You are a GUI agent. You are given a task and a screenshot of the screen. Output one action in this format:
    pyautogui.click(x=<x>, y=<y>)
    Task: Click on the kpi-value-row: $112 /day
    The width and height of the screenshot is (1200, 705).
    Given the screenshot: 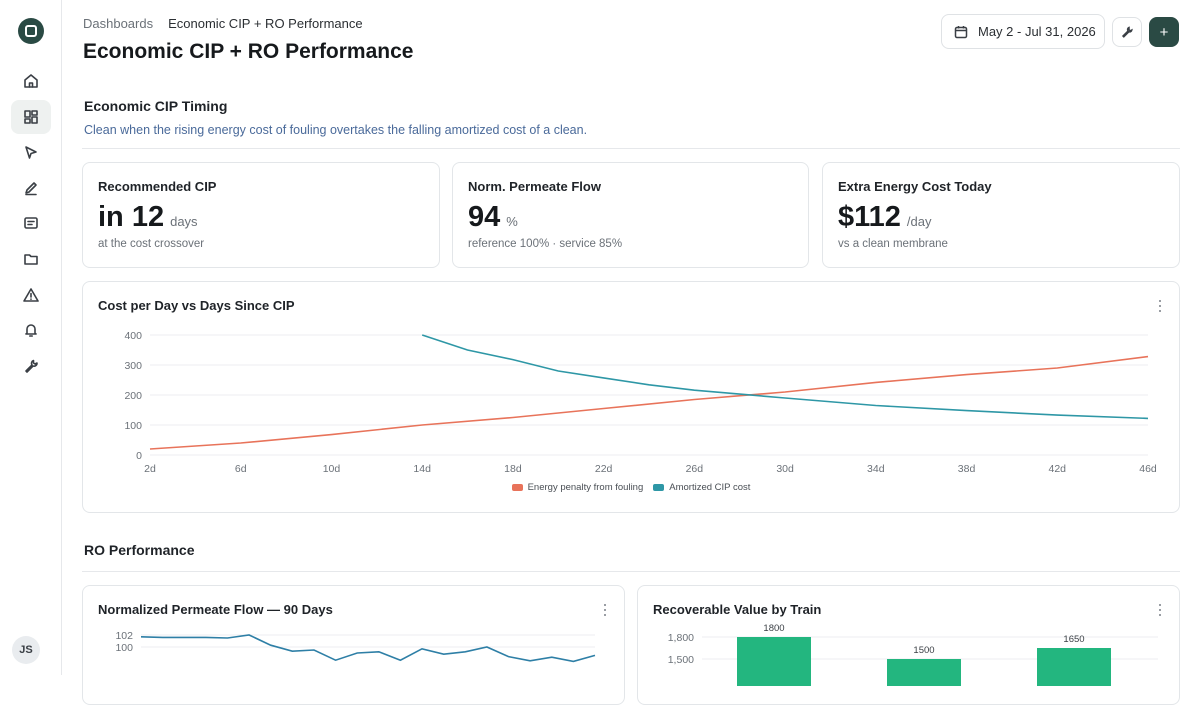 What is the action you would take?
    pyautogui.click(x=885, y=217)
    